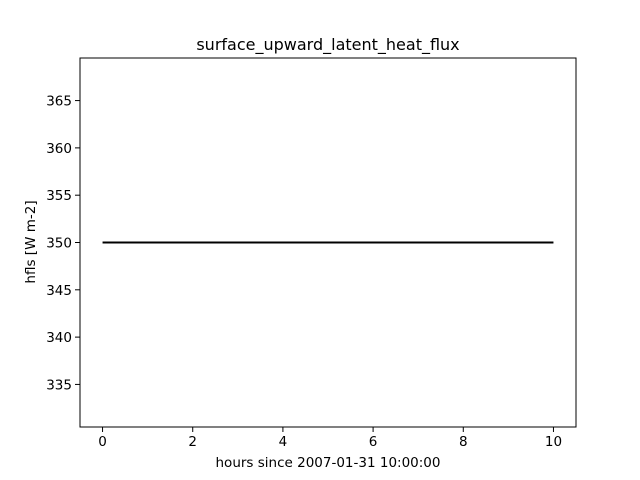 The image size is (640, 480). What do you see at coordinates (463, 442) in the screenshot?
I see `x-tick-label: 8` at bounding box center [463, 442].